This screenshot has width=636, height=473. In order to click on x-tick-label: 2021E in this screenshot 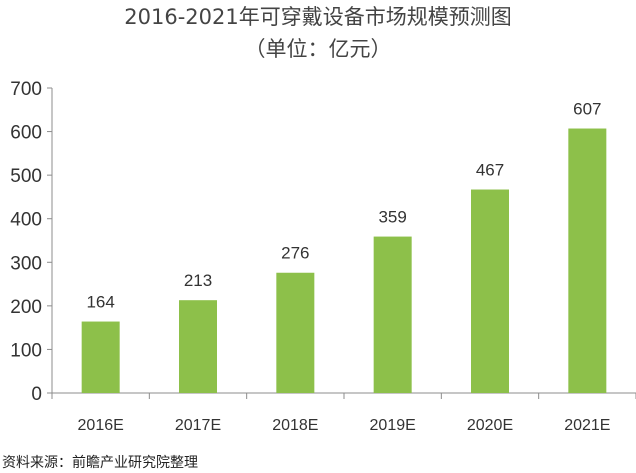, I will do `click(587, 425)`.